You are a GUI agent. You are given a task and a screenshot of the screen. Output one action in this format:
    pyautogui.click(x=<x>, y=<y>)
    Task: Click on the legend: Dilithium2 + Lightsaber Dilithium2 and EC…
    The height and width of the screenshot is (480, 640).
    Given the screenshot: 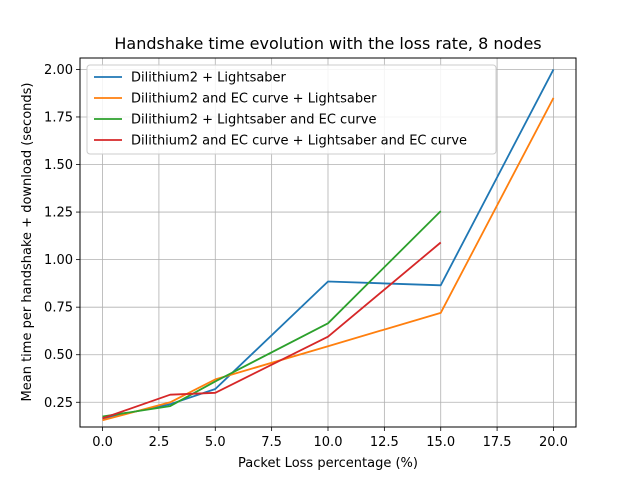 What is the action you would take?
    pyautogui.click(x=291, y=109)
    